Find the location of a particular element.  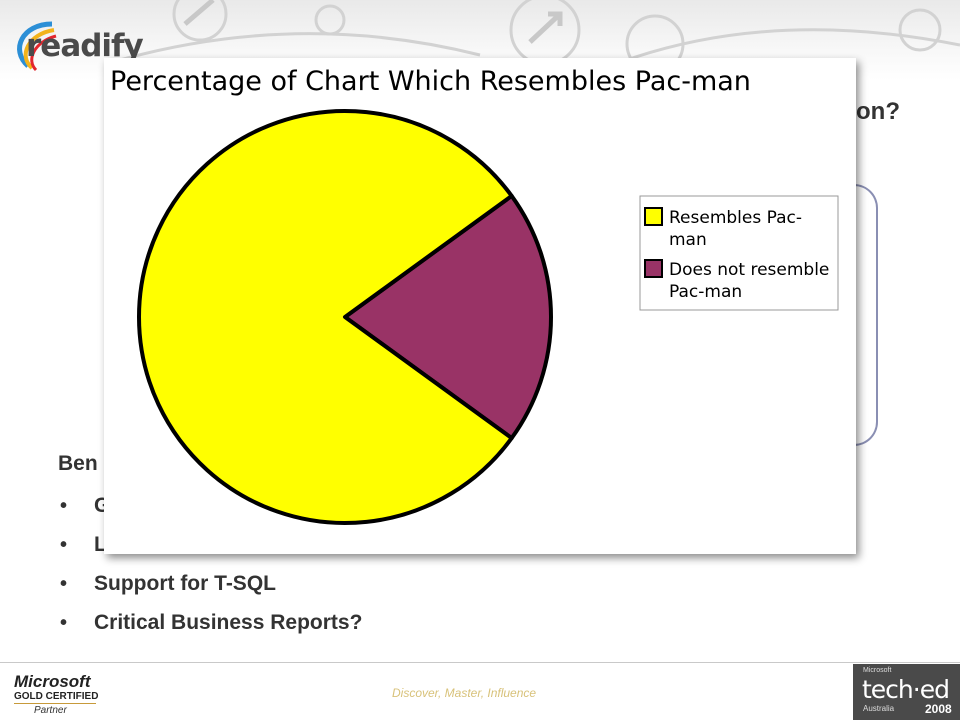

legend-entry-text: Pac-man is located at coordinates (705, 292).